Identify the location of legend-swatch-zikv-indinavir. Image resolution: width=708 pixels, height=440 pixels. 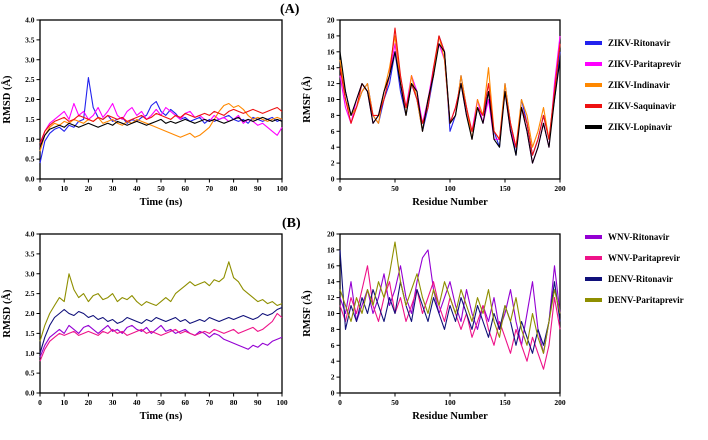
(593, 85).